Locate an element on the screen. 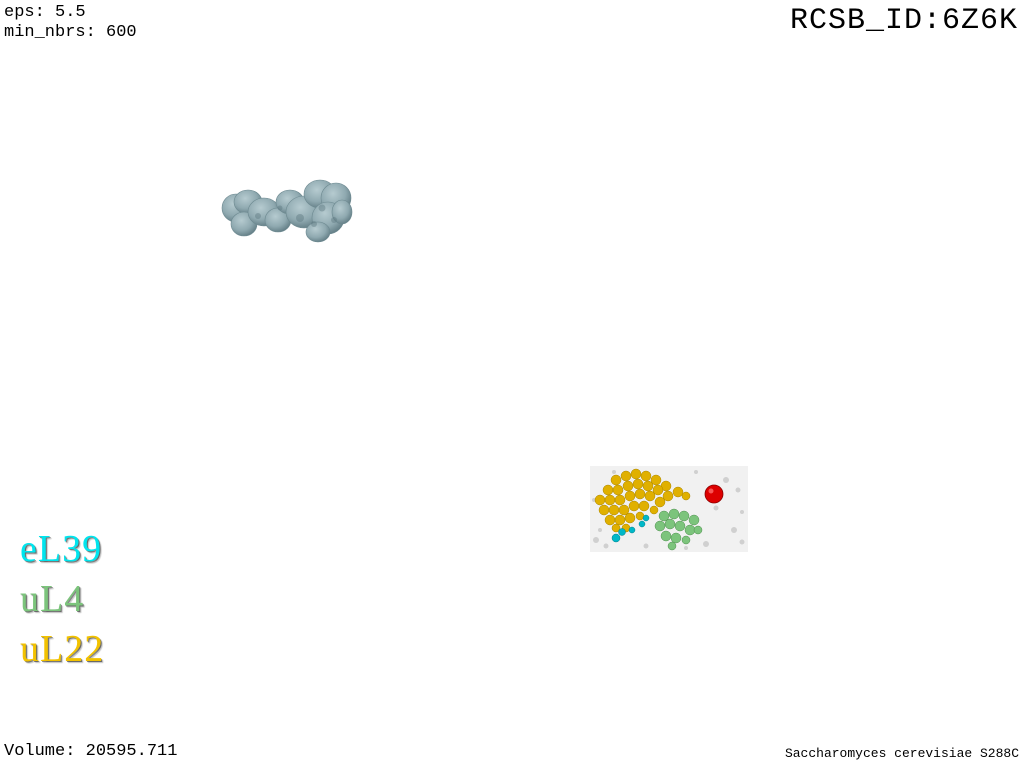  volume-label: Volume: 20595.711 is located at coordinates (91, 751).